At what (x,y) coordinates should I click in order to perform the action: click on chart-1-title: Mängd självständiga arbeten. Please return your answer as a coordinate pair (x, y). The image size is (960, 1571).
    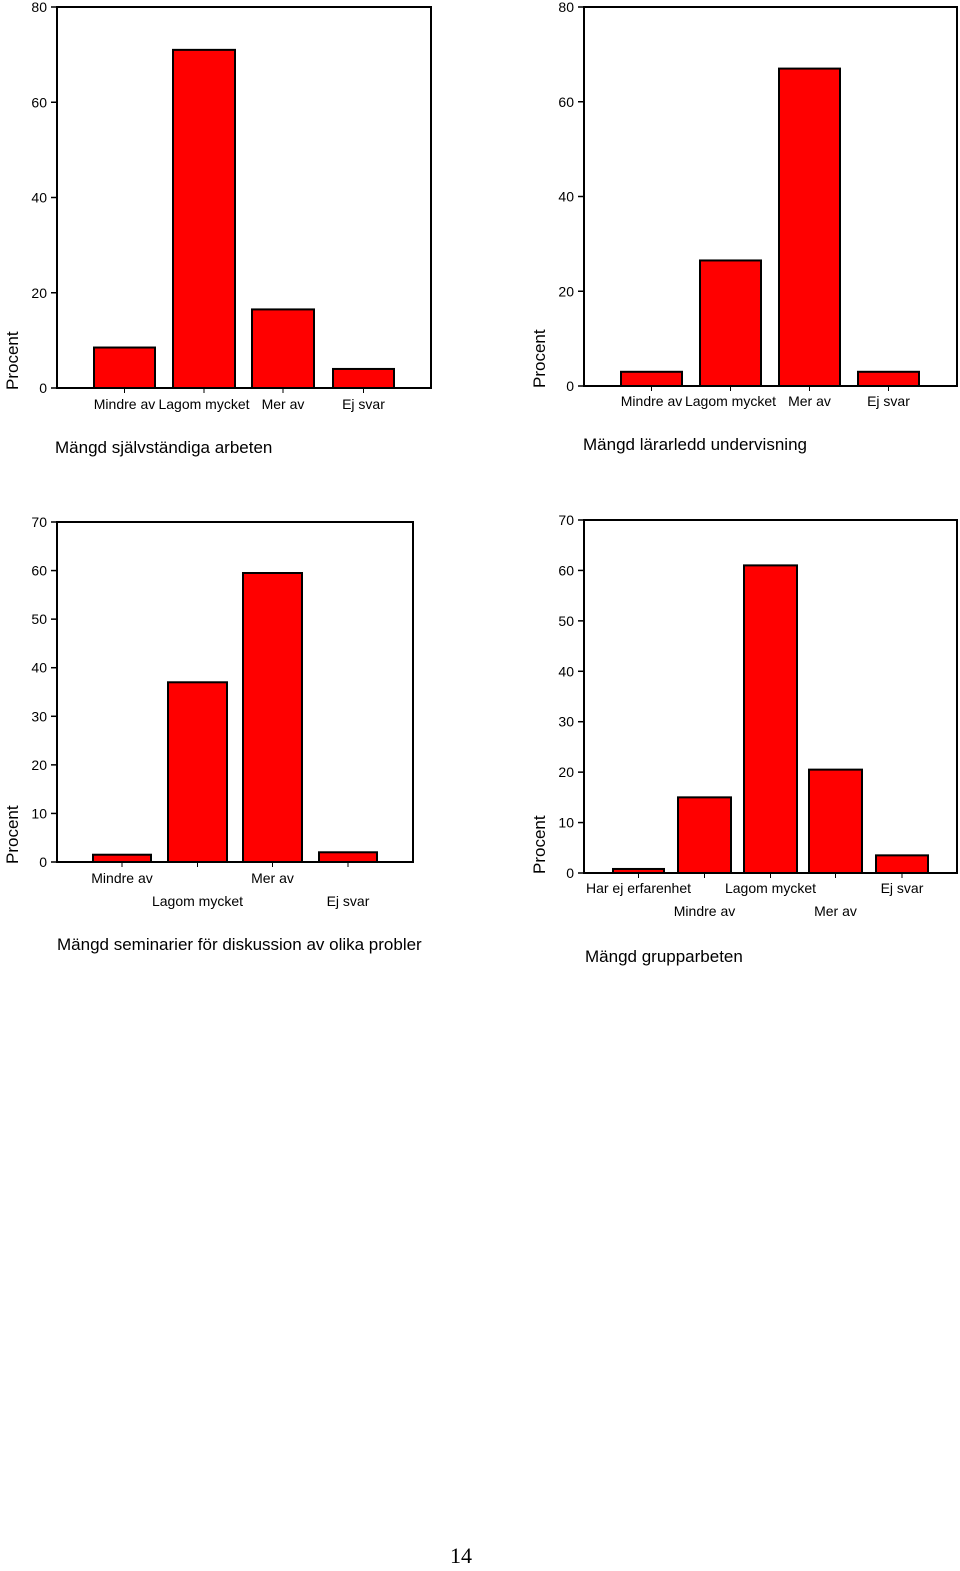
    Looking at the image, I should click on (163, 447).